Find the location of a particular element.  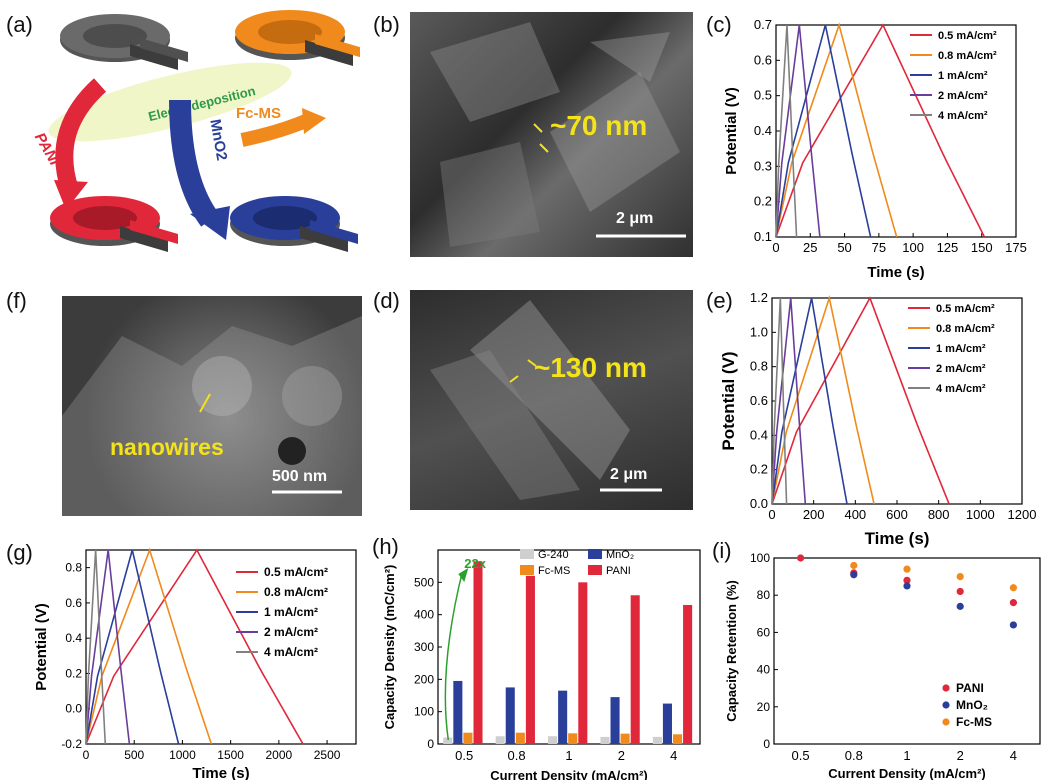

x-axis-label: Time (s) is located at coordinates (895, 272).